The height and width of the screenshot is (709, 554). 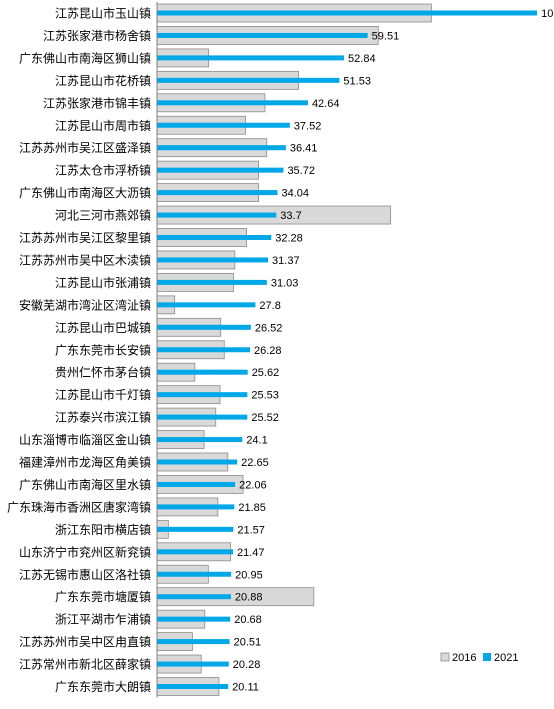 What do you see at coordinates (296, 194) in the screenshot?
I see `value-label-2021: 34.04` at bounding box center [296, 194].